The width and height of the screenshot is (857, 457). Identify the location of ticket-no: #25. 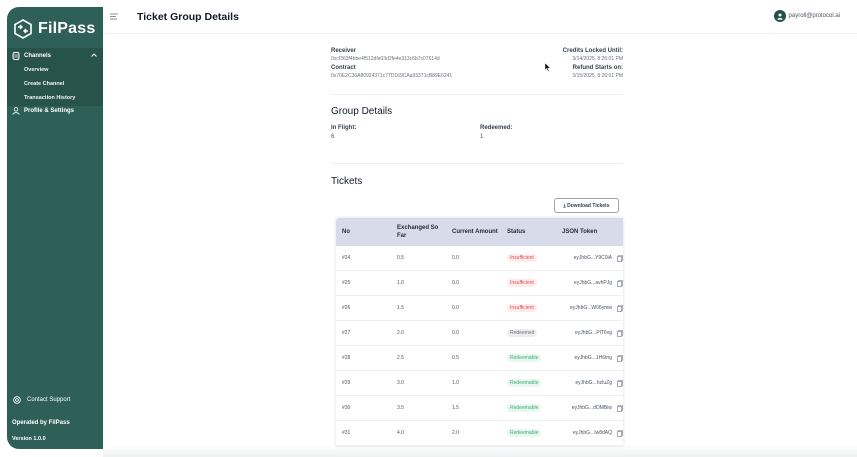
(346, 283).